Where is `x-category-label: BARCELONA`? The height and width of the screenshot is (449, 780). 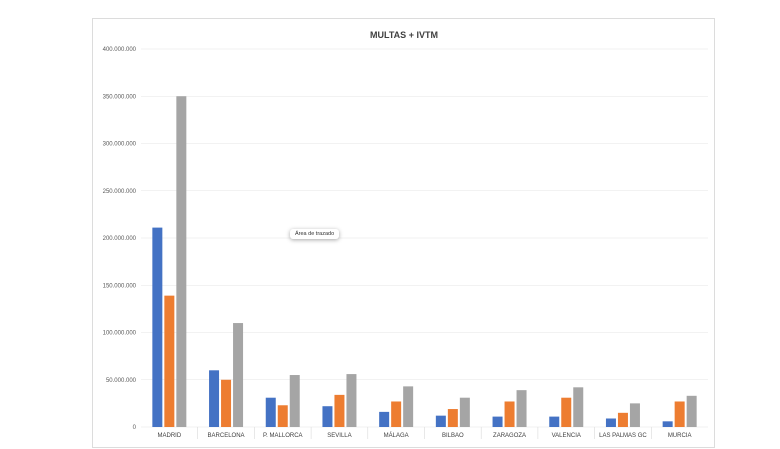
x-category-label: BARCELONA is located at coordinates (226, 436).